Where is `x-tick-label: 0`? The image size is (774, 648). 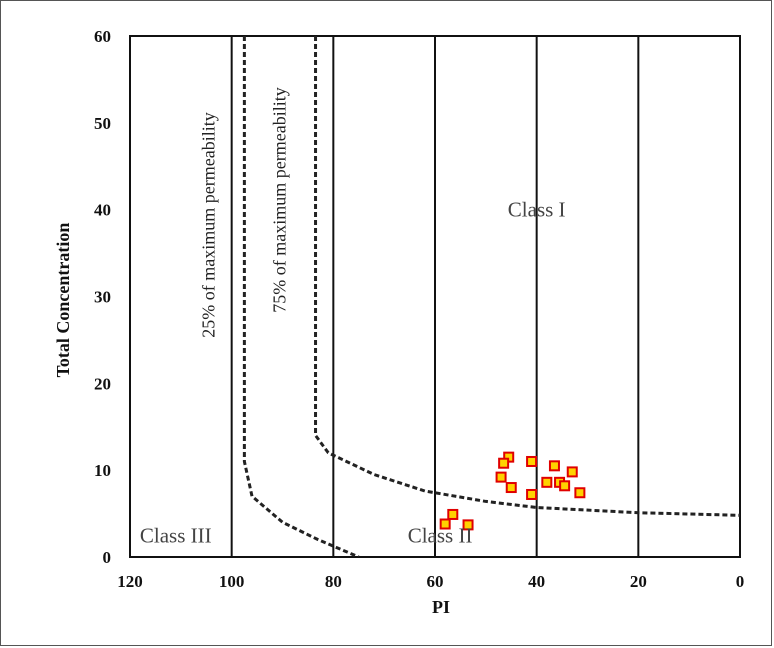
x-tick-label: 0 is located at coordinates (740, 581).